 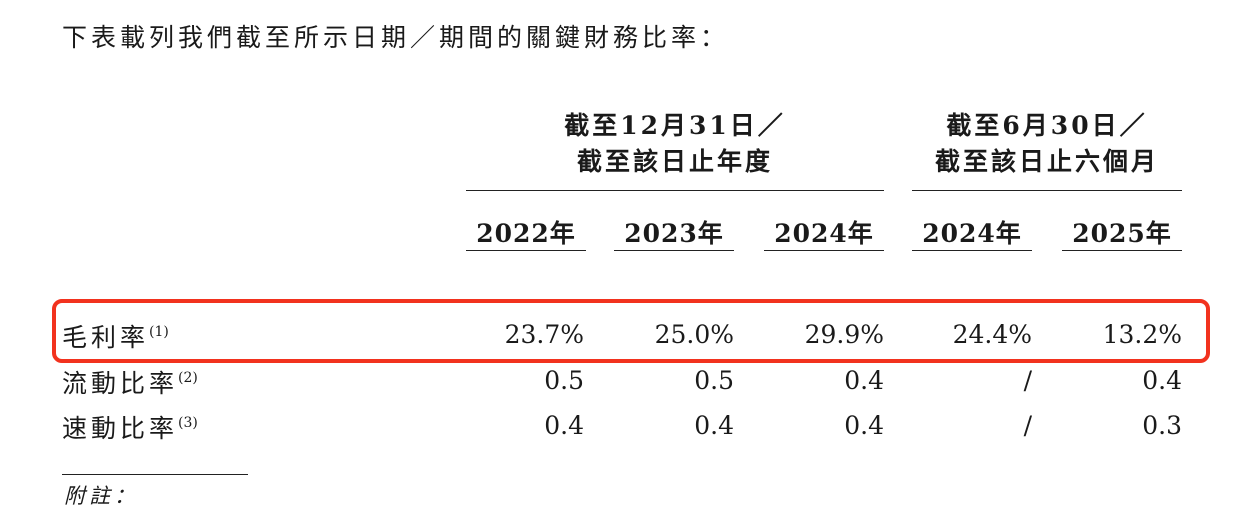 What do you see at coordinates (675, 190) in the screenshot?
I see `header-group-annual-rule` at bounding box center [675, 190].